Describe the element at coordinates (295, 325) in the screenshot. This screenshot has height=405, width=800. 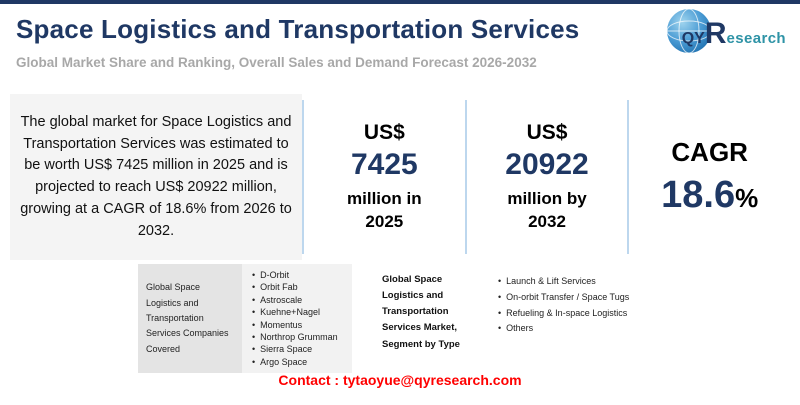
I see `list-item: Momentus` at that location.